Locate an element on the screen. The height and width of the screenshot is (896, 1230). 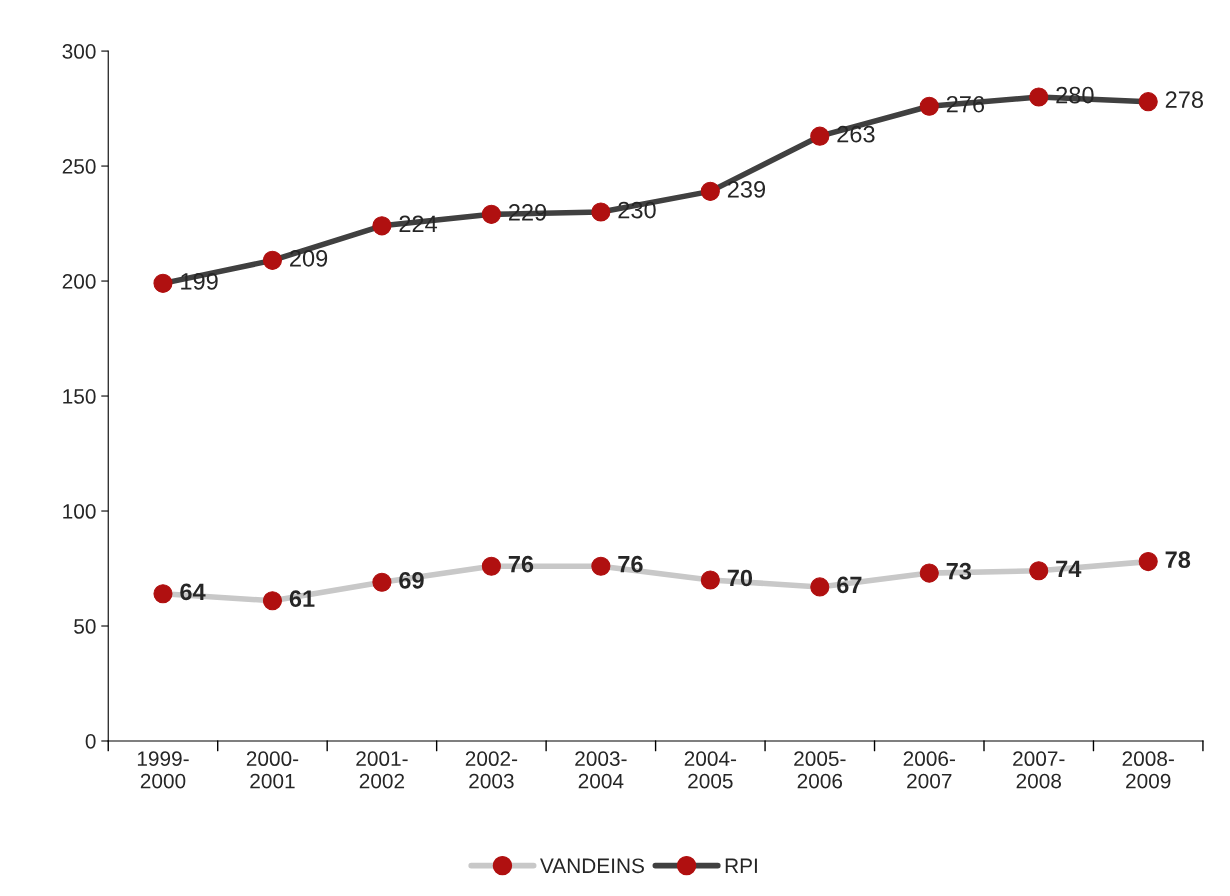
x-tick-label: 2004- 2005 is located at coordinates (710, 770).